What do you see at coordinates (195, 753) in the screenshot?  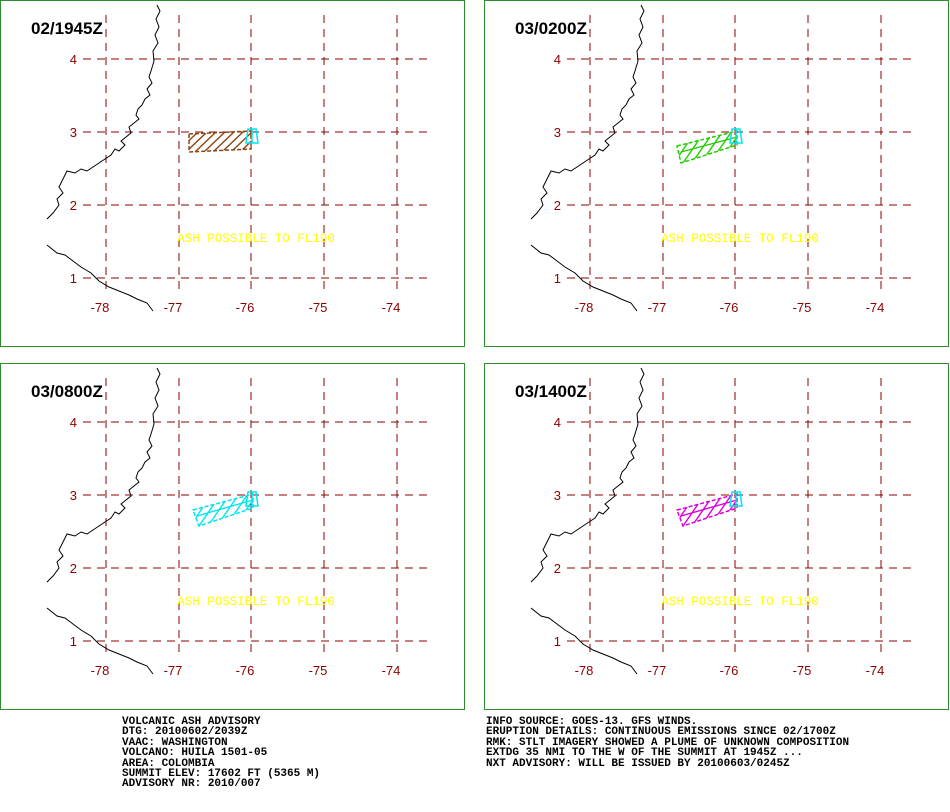 I see `advisory-line: VOLCANO: HUILA 1501-05` at bounding box center [195, 753].